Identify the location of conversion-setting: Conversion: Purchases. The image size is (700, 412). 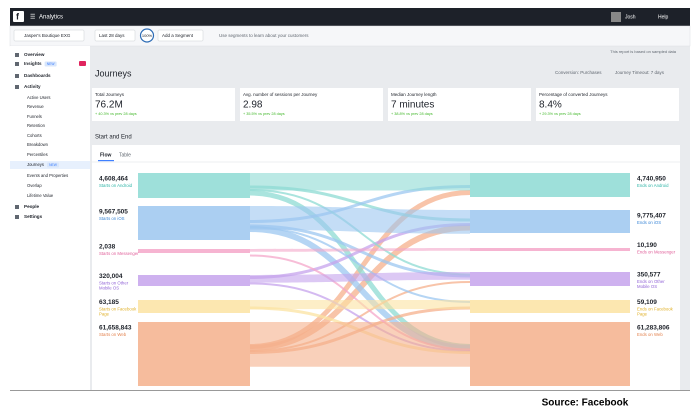
(578, 72).